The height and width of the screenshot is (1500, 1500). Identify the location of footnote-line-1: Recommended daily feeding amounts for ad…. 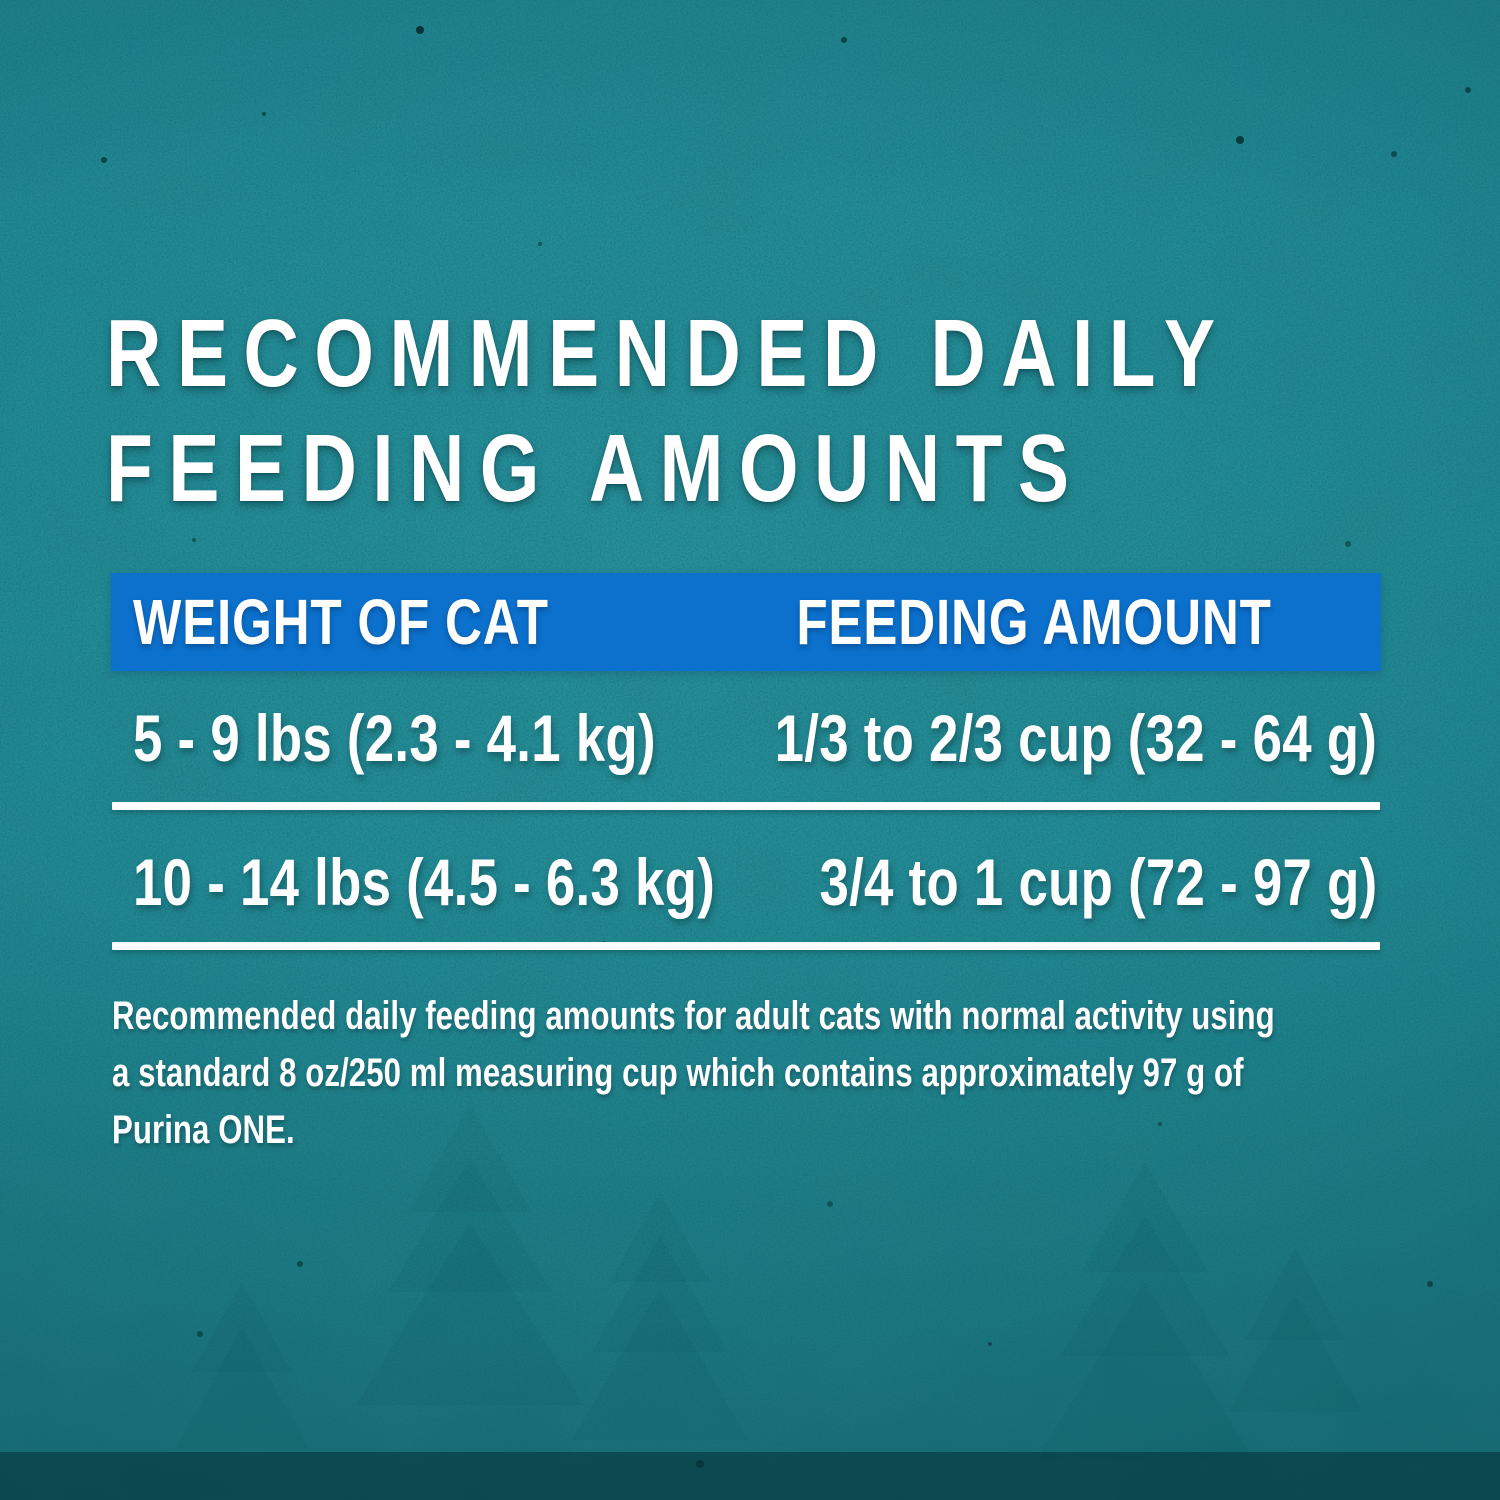
(693, 1016).